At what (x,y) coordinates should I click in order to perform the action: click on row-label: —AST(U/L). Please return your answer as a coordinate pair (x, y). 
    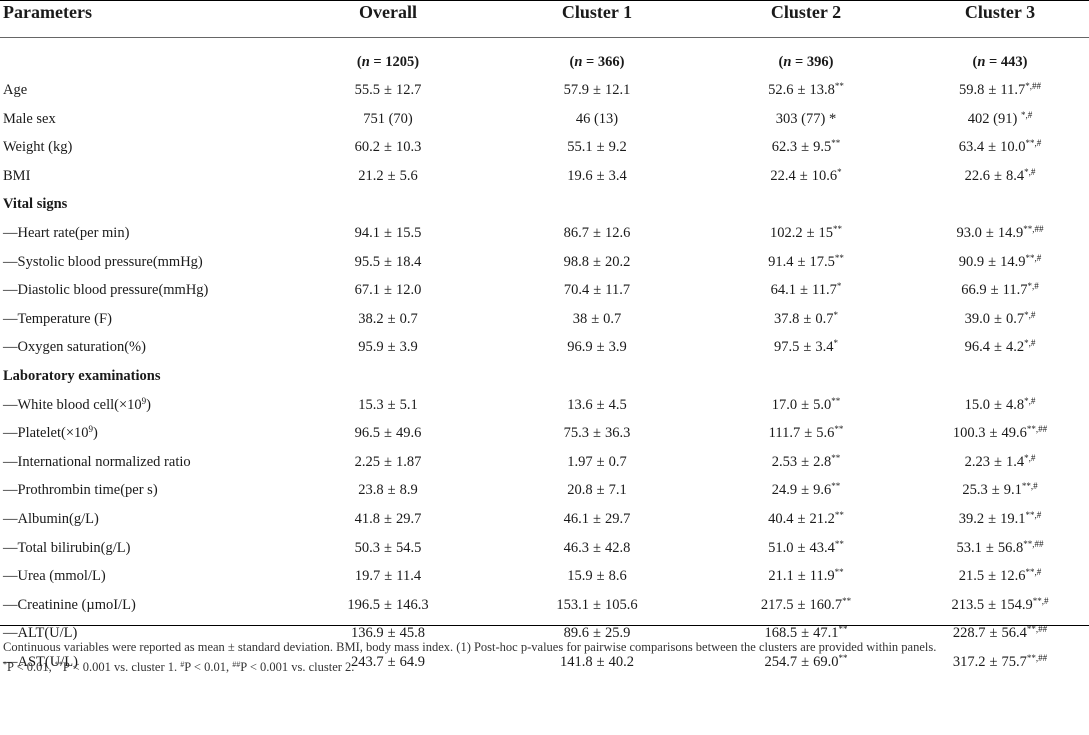
    Looking at the image, I should click on (40, 662).